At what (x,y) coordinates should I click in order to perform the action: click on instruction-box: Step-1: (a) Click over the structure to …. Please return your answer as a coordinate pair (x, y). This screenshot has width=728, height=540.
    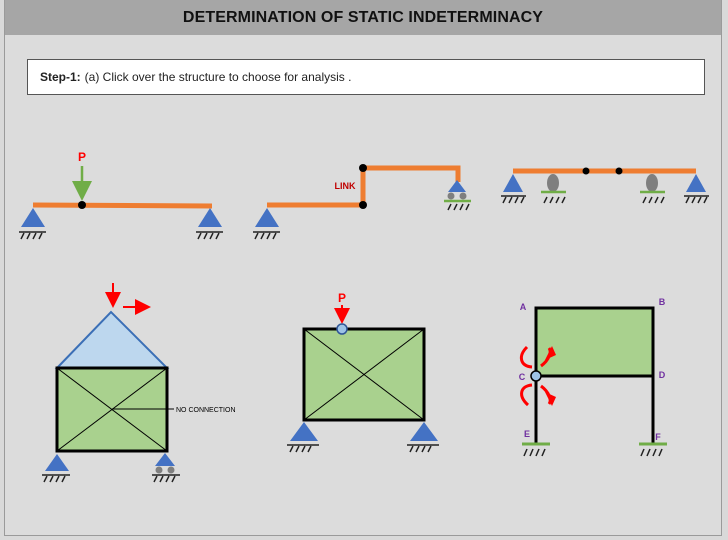
    Looking at the image, I should click on (366, 77).